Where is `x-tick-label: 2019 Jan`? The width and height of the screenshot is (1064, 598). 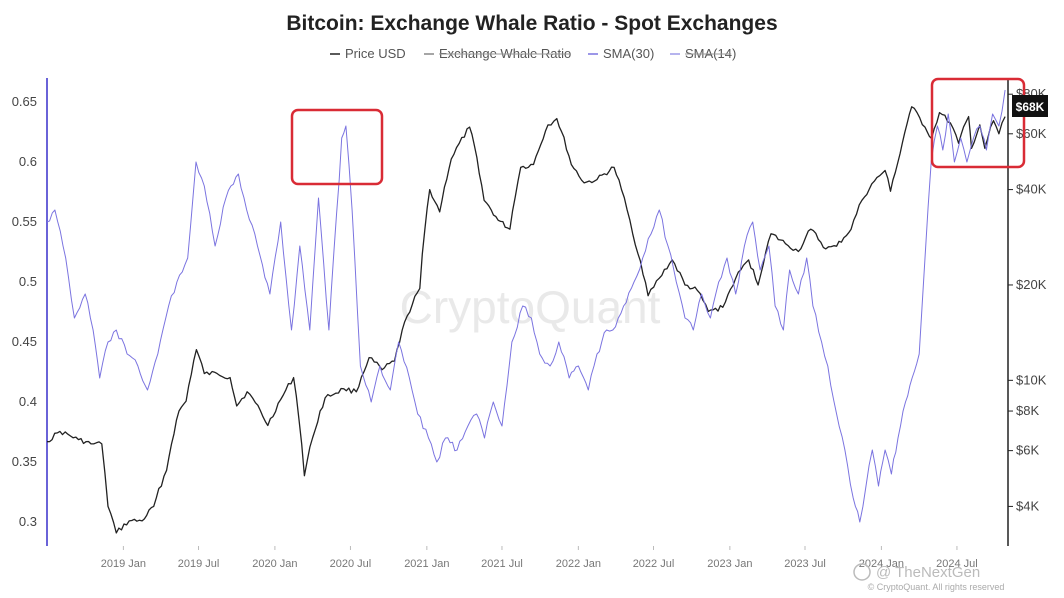
x-tick-label: 2019 Jan is located at coordinates (123, 564).